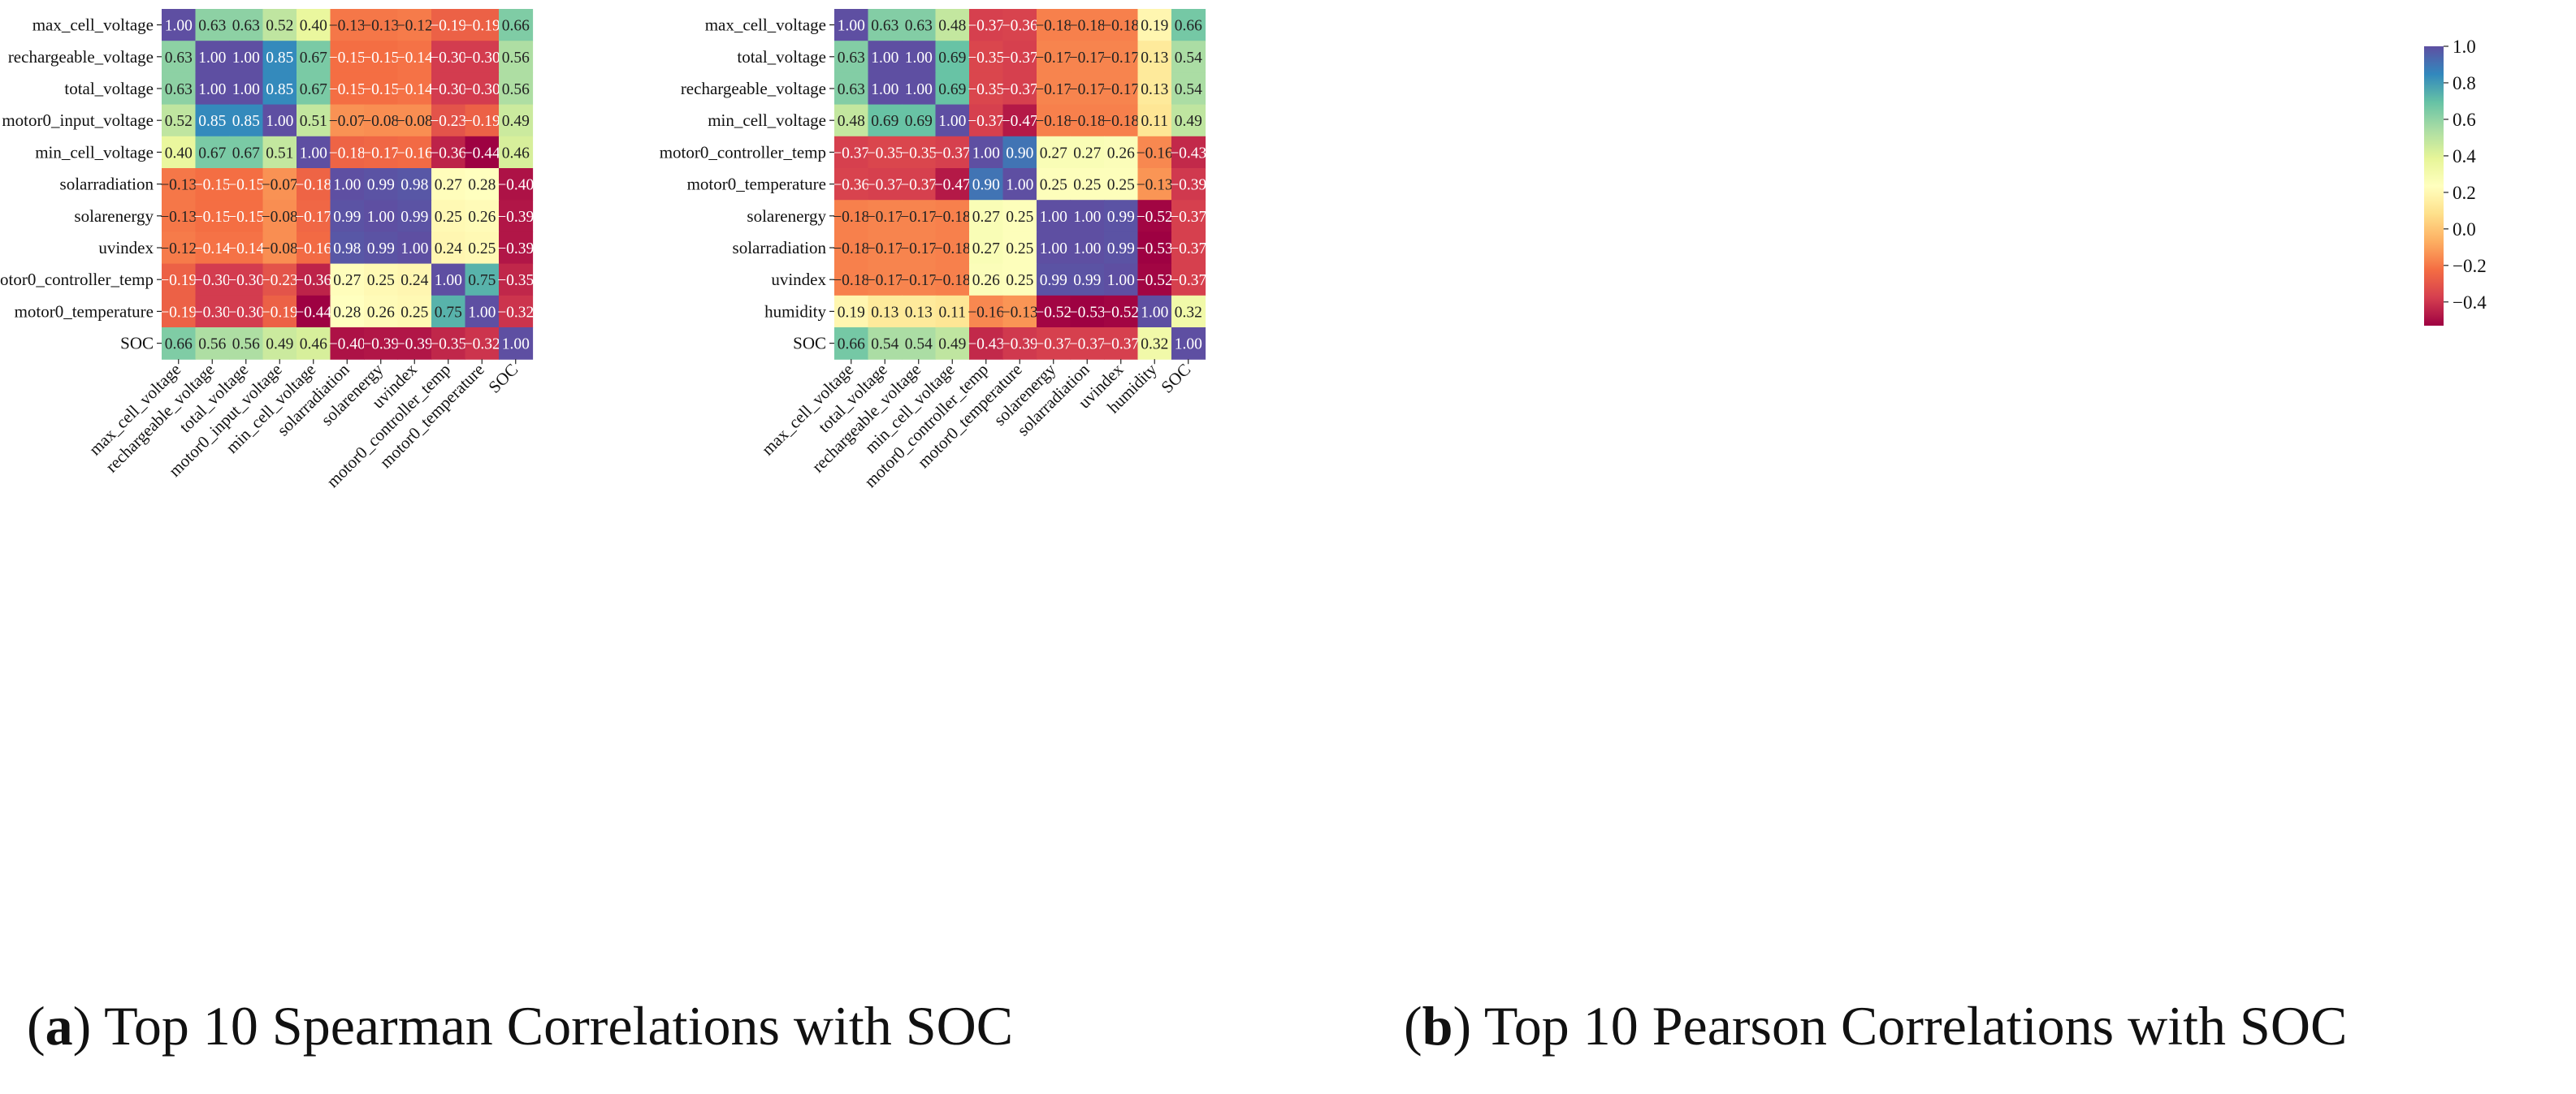 The height and width of the screenshot is (1094, 2576). I want to click on cell-value-label: −0.36, so click(1020, 26).